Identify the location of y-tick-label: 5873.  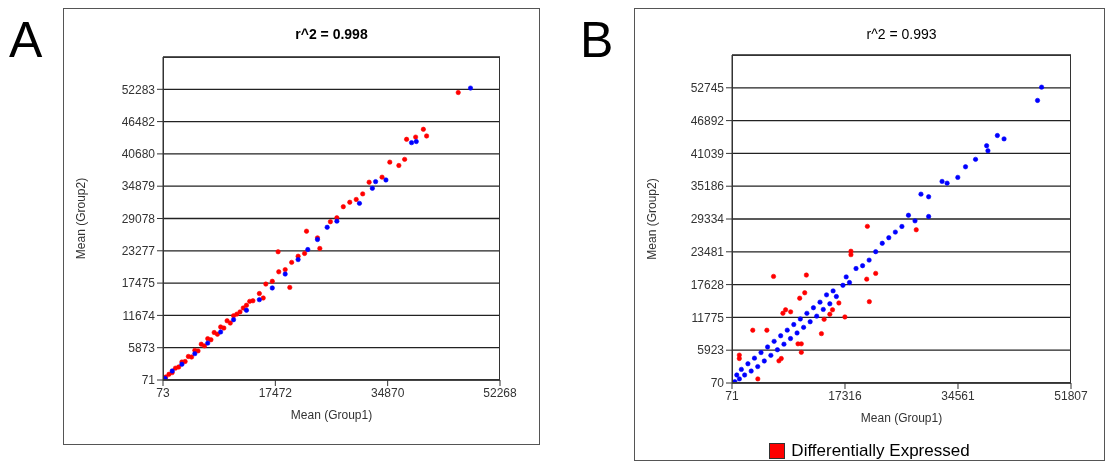
(142, 347).